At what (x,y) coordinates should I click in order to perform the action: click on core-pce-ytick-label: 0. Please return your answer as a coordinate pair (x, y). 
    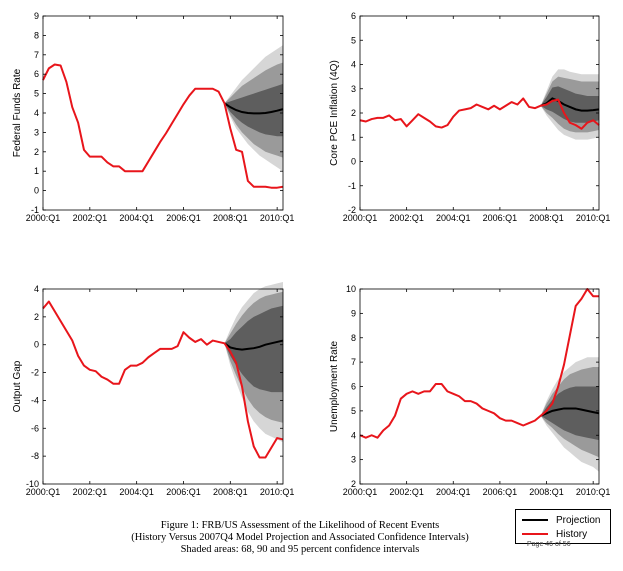
    Looking at the image, I should click on (353, 162).